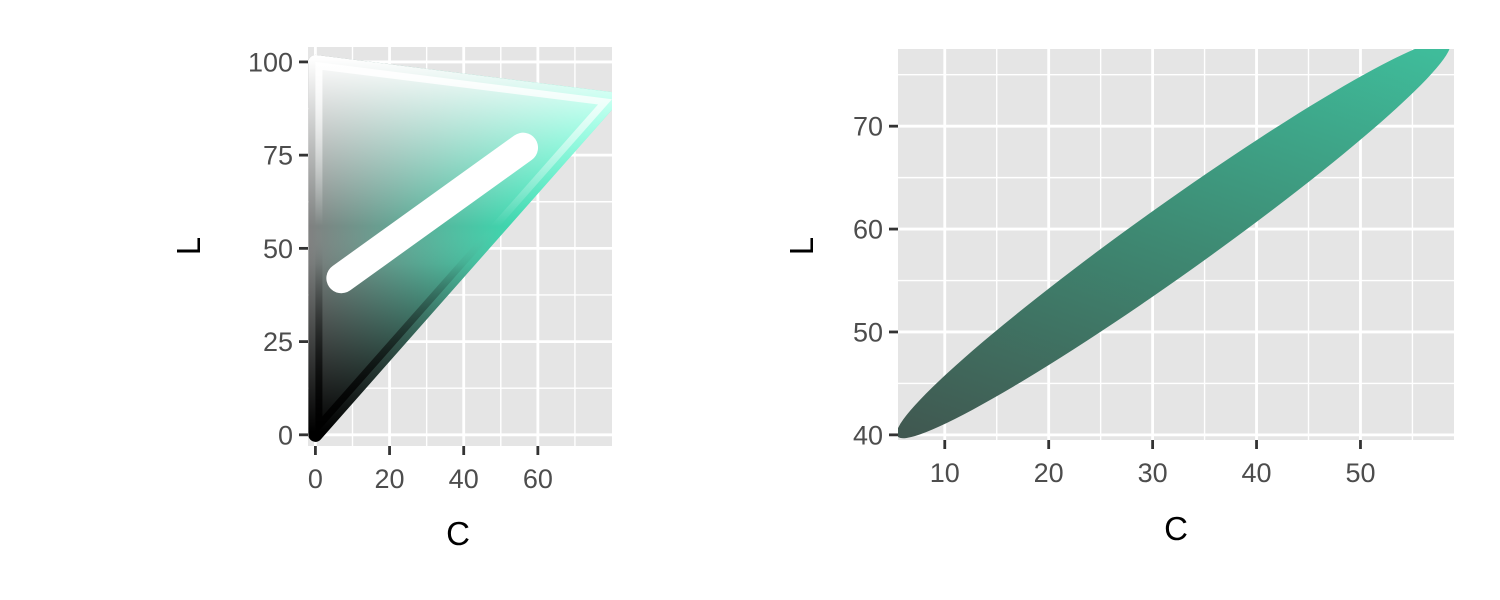 Image resolution: width=1500 pixels, height=600 pixels. I want to click on y-tick-label: 0, so click(285, 435).